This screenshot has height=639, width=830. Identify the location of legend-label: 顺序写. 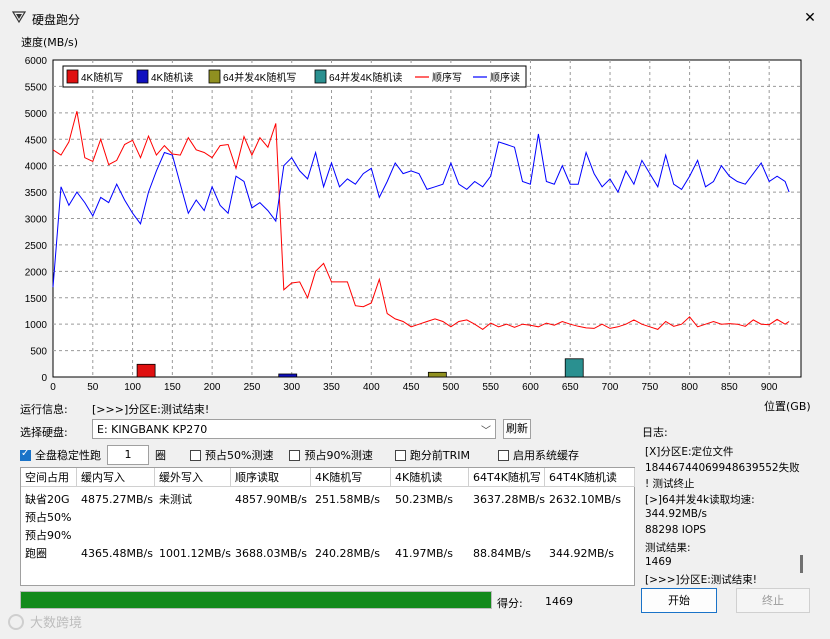
(447, 77).